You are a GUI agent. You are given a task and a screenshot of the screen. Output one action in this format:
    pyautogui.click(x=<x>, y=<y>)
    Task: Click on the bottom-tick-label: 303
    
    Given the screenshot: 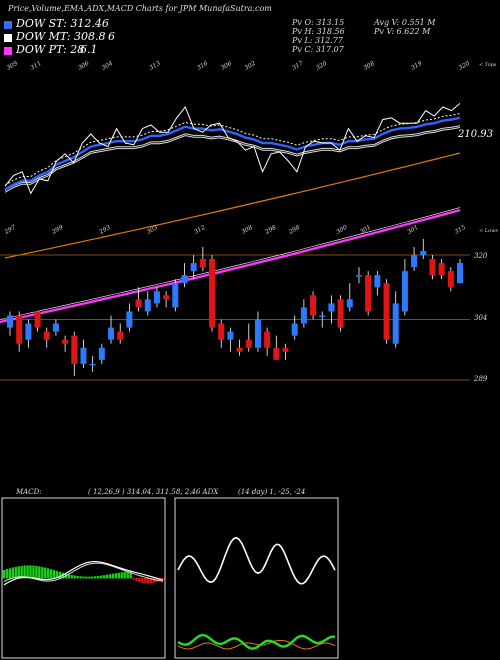 What is the action you would take?
    pyautogui.click(x=153, y=230)
    